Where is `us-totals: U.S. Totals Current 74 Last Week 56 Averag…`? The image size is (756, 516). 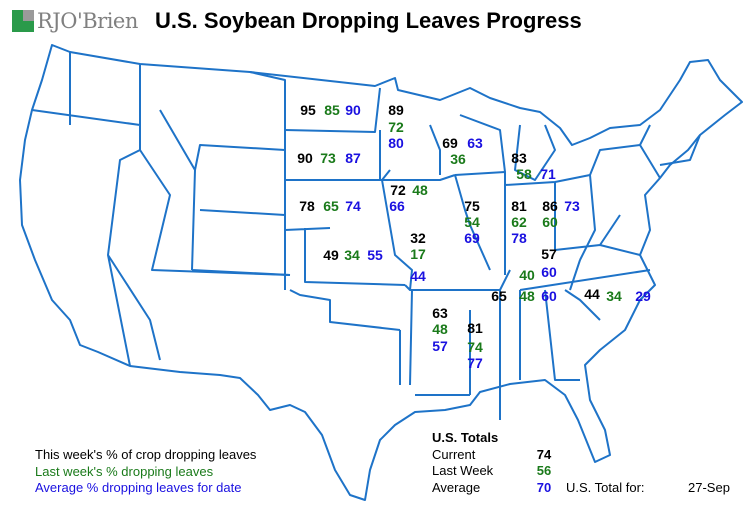
us-totals: U.S. Totals Current 74 Last Week 56 Averag… is located at coordinates (494, 463).